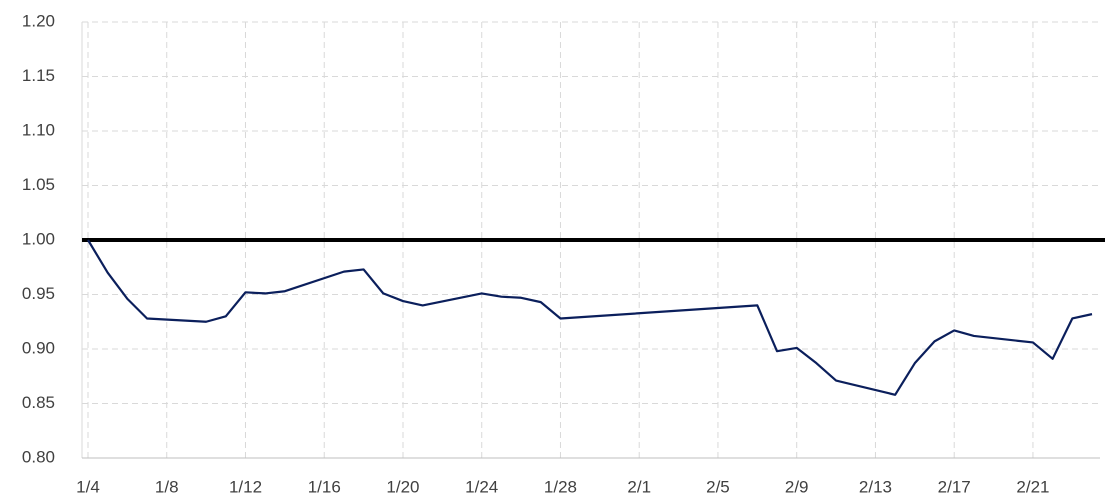 This screenshot has height=501, width=1105. I want to click on x-tick-label: 1/12, so click(245, 486).